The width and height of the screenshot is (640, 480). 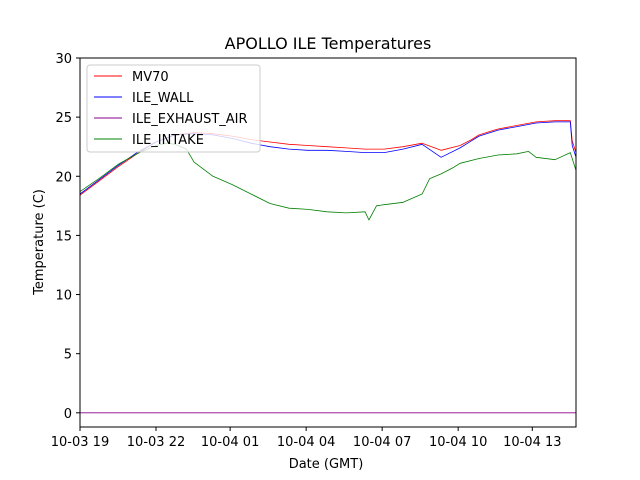 What do you see at coordinates (68, 355) in the screenshot?
I see `y-tick-label: 5` at bounding box center [68, 355].